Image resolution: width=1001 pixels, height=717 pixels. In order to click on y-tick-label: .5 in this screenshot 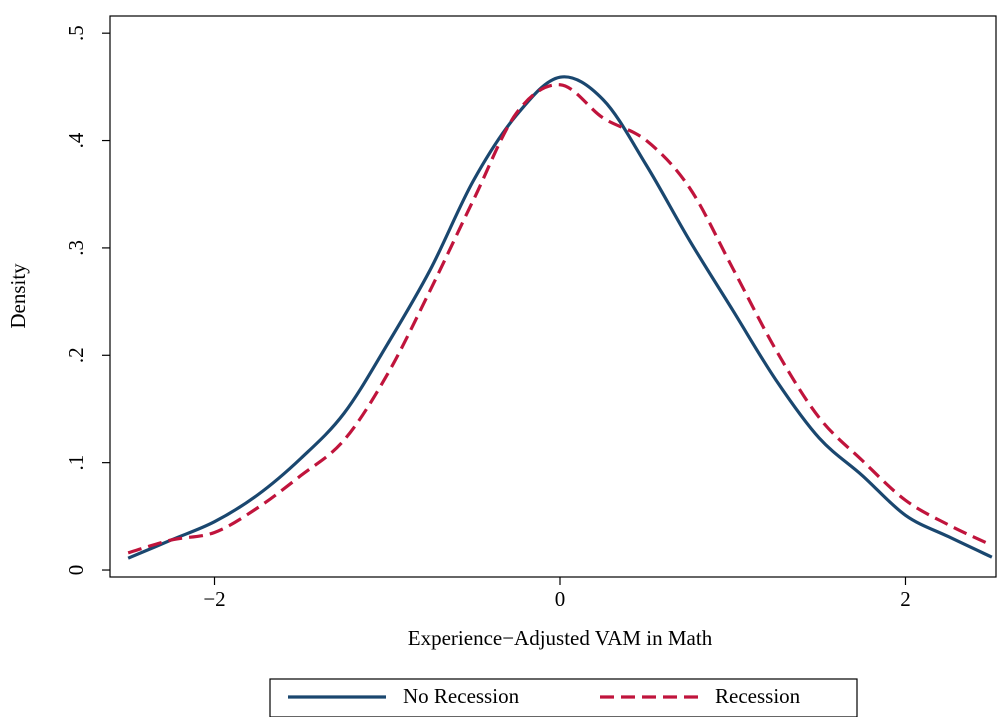, I will do `click(76, 33)`.